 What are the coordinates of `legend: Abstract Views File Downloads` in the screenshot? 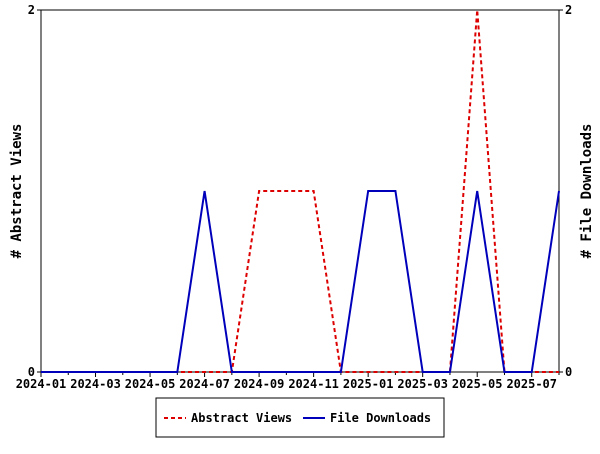 It's located at (300, 417).